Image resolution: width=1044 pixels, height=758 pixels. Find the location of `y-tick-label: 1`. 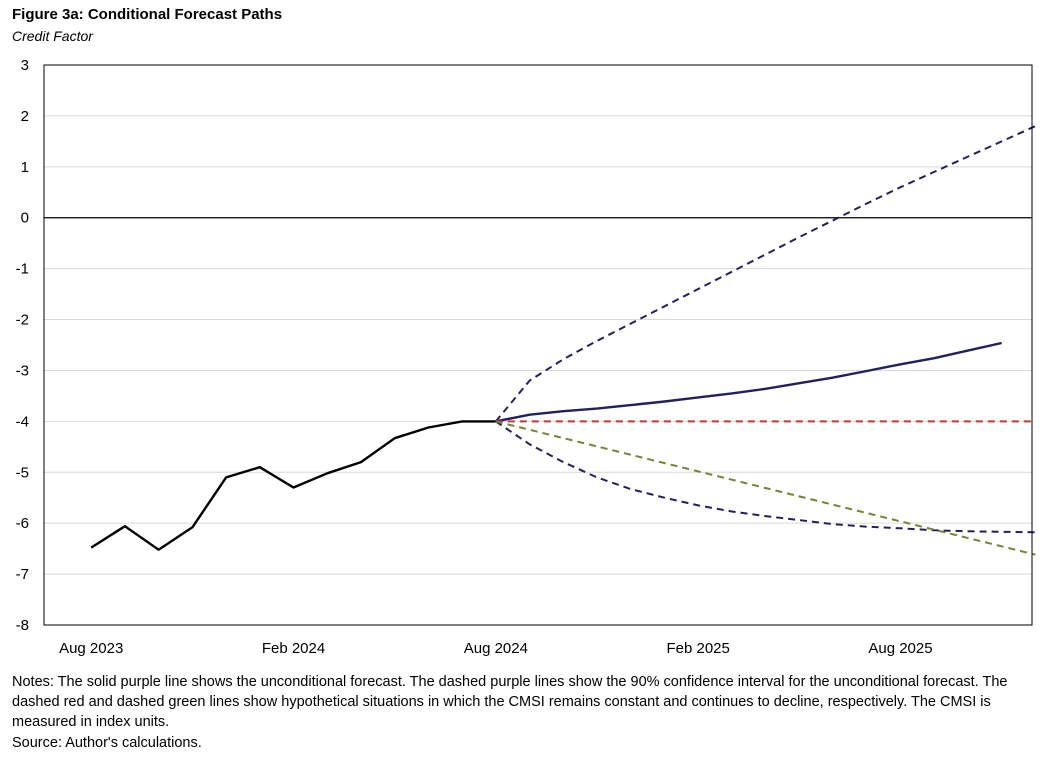

y-tick-label: 1 is located at coordinates (25, 167).